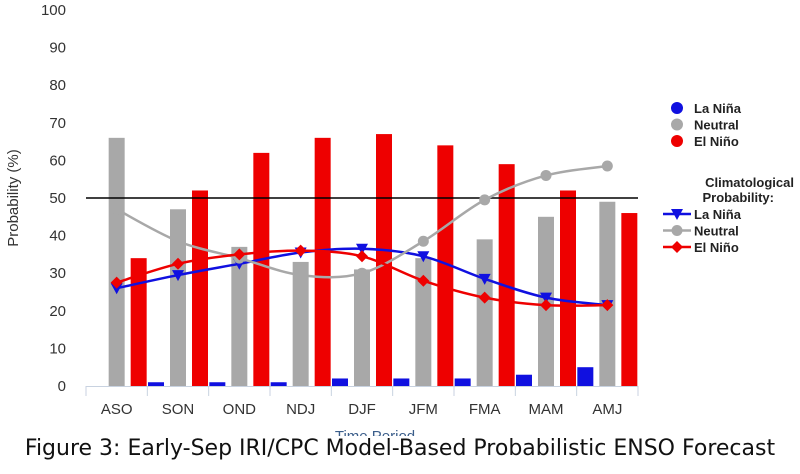 The width and height of the screenshot is (800, 474). Describe the element at coordinates (749, 182) in the screenshot. I see `legend-climatology-title-line1: Climatological` at that location.